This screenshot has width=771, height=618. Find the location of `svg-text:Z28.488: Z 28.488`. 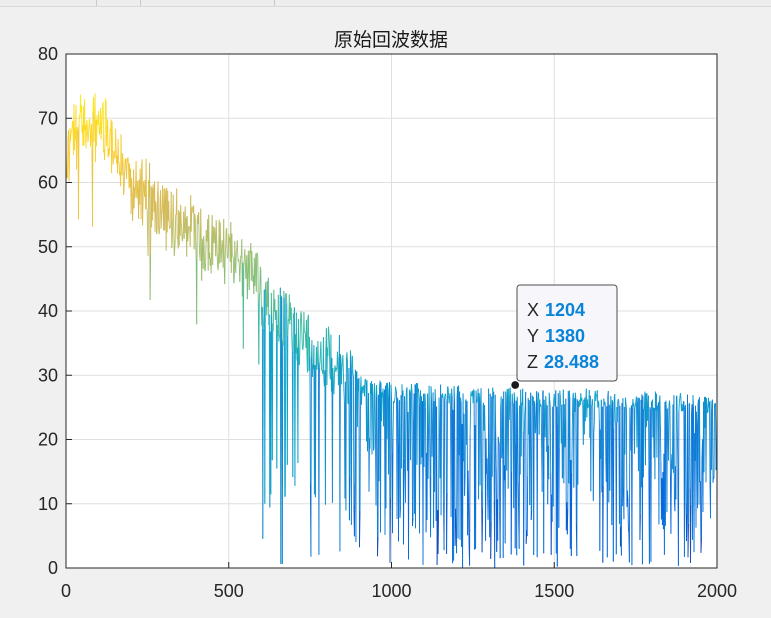

svg-text:Z28.488: Z 28.488 is located at coordinates (563, 362).